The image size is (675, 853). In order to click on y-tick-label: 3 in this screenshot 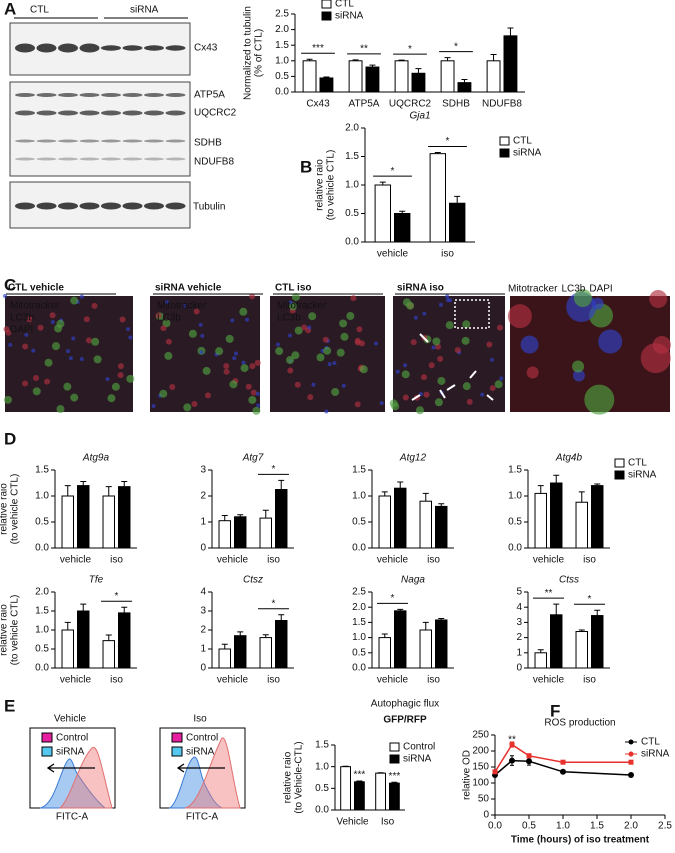, I will do `click(203, 611)`.